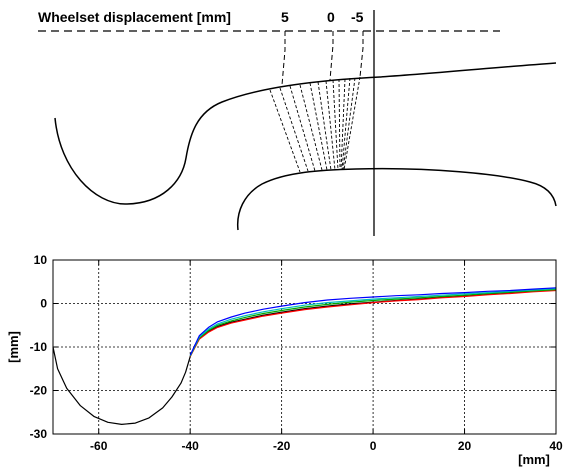  Describe the element at coordinates (373, 446) in the screenshot. I see `x-tick-label: 0` at that location.